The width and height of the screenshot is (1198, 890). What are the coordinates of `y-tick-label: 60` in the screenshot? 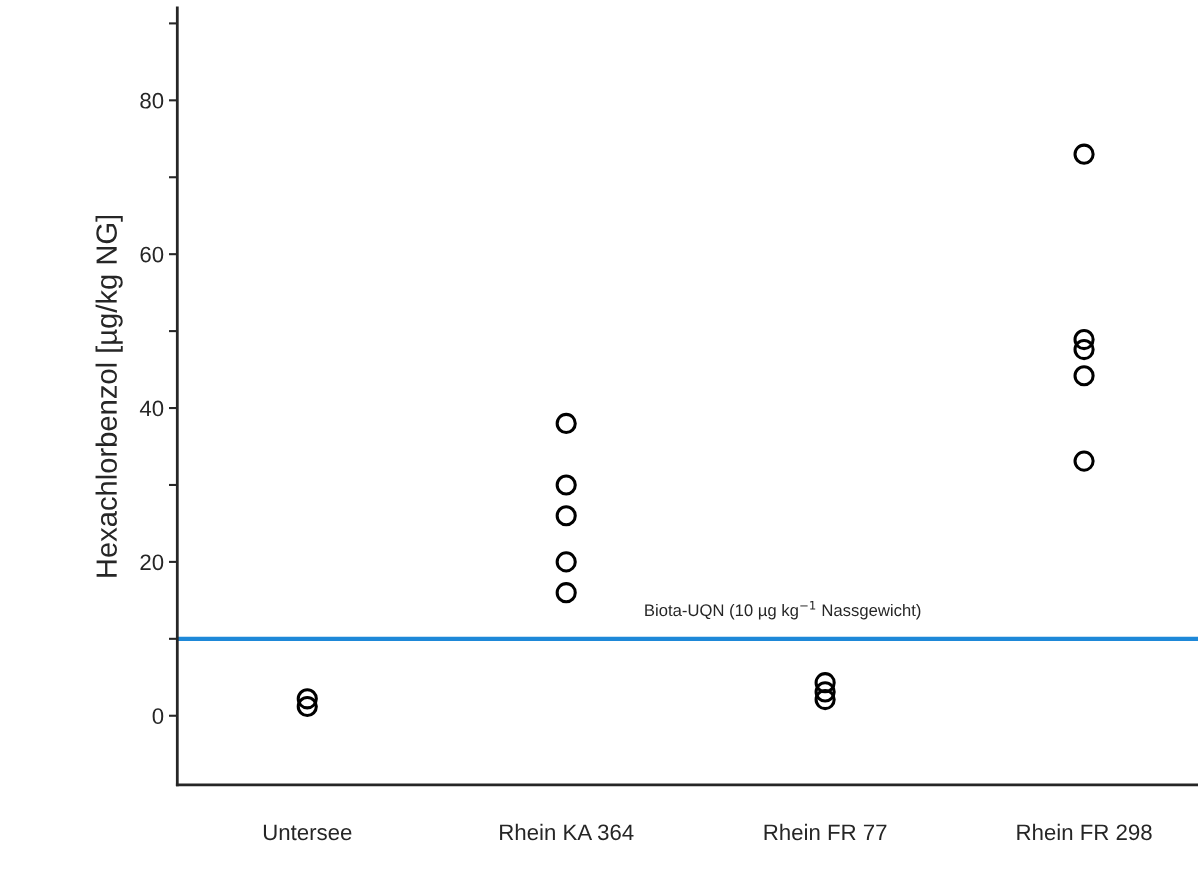 It's located at (152, 254).